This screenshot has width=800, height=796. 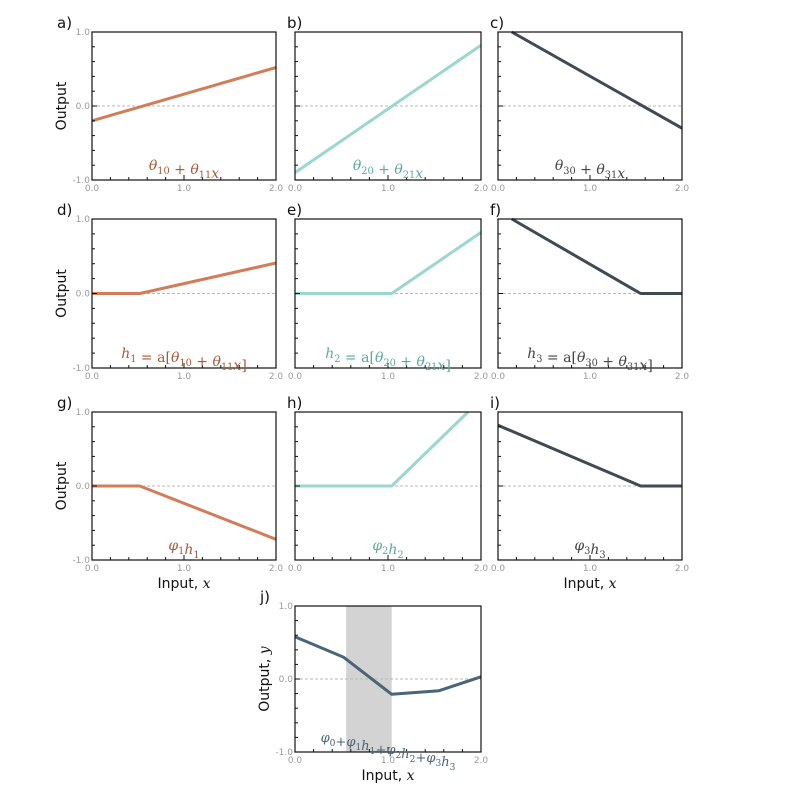 What do you see at coordinates (64, 403) in the screenshot?
I see `panel-label: g)` at bounding box center [64, 403].